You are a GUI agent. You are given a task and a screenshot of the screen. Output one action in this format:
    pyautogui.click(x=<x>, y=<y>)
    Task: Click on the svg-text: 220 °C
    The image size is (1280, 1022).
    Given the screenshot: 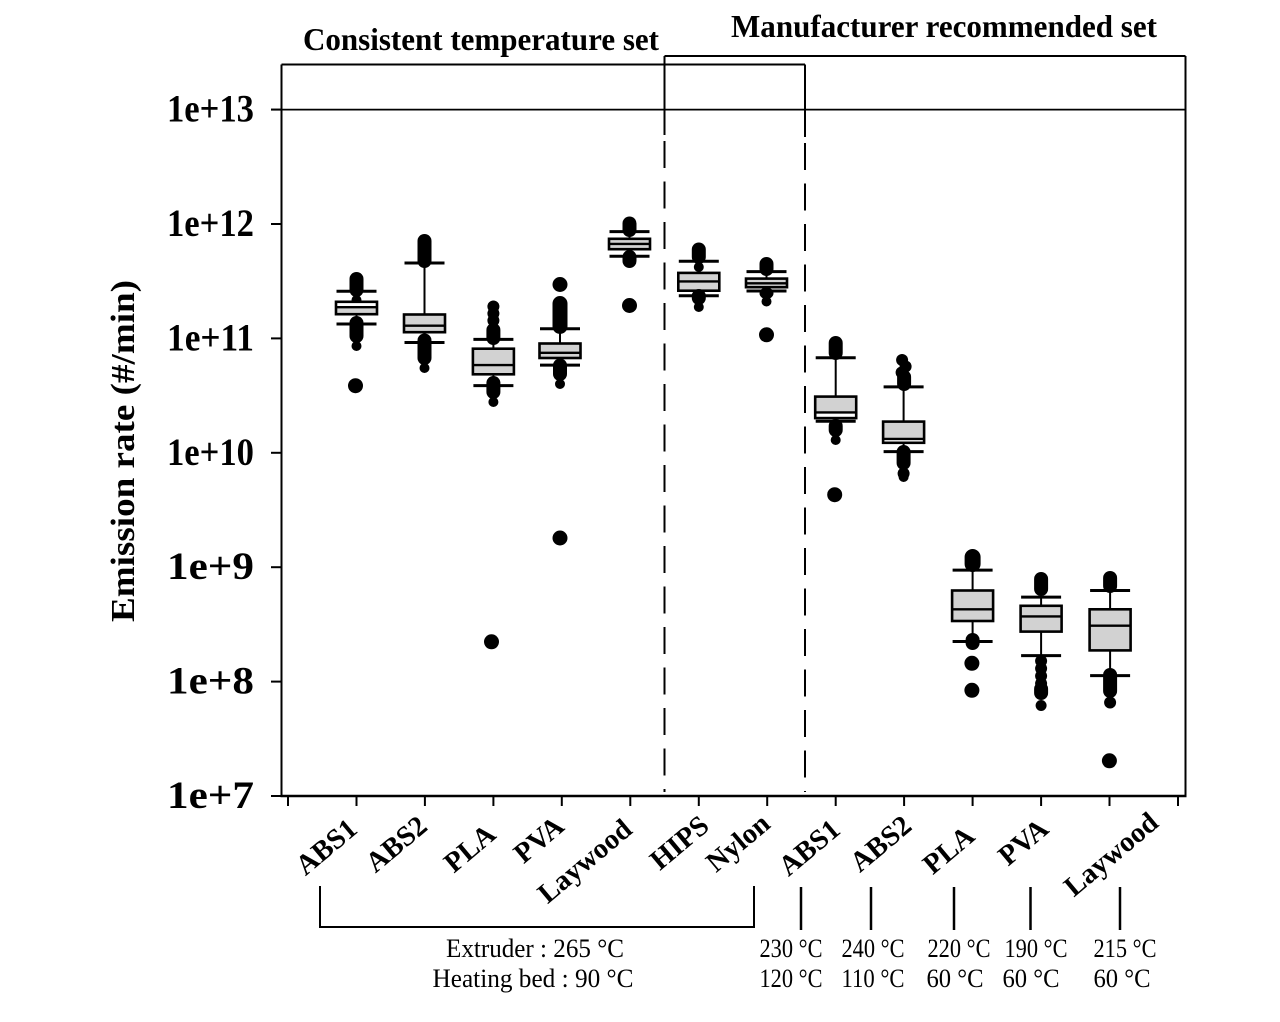 What is the action you would take?
    pyautogui.click(x=959, y=948)
    